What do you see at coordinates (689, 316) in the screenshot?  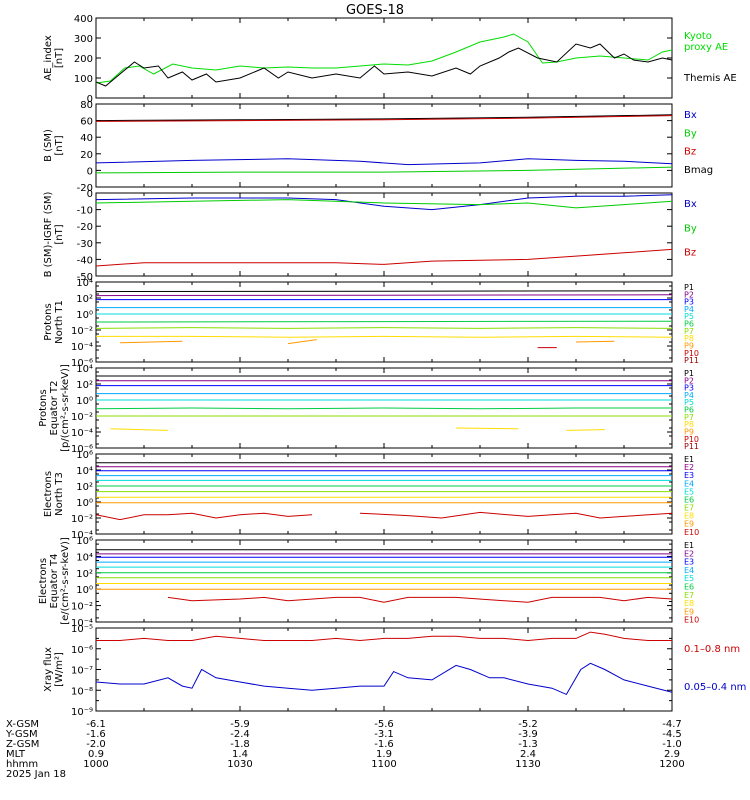 I see `legend-entry: P5` at bounding box center [689, 316].